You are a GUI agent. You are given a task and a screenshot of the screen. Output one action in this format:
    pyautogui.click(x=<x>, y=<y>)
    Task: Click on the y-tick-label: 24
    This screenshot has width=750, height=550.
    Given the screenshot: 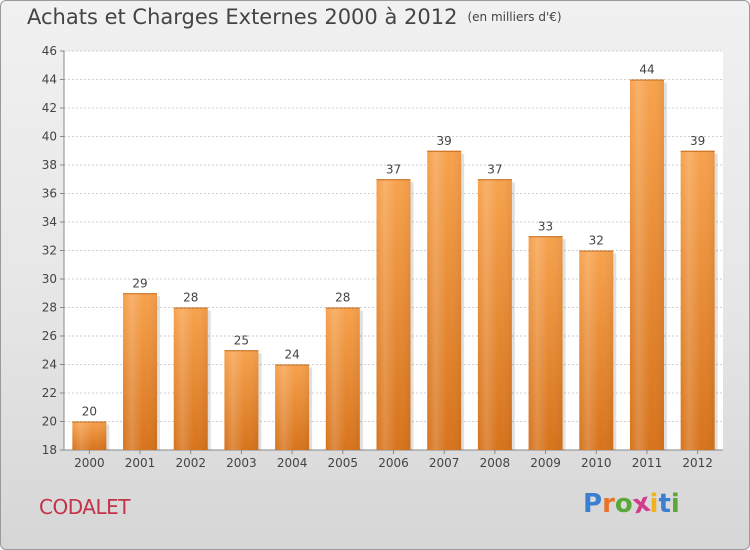 What is the action you would take?
    pyautogui.click(x=49, y=365)
    